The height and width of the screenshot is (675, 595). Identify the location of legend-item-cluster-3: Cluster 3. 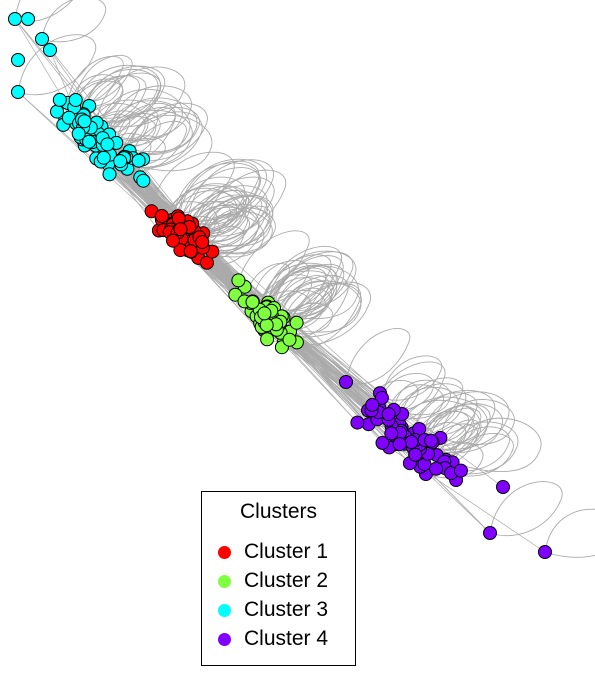
(273, 610).